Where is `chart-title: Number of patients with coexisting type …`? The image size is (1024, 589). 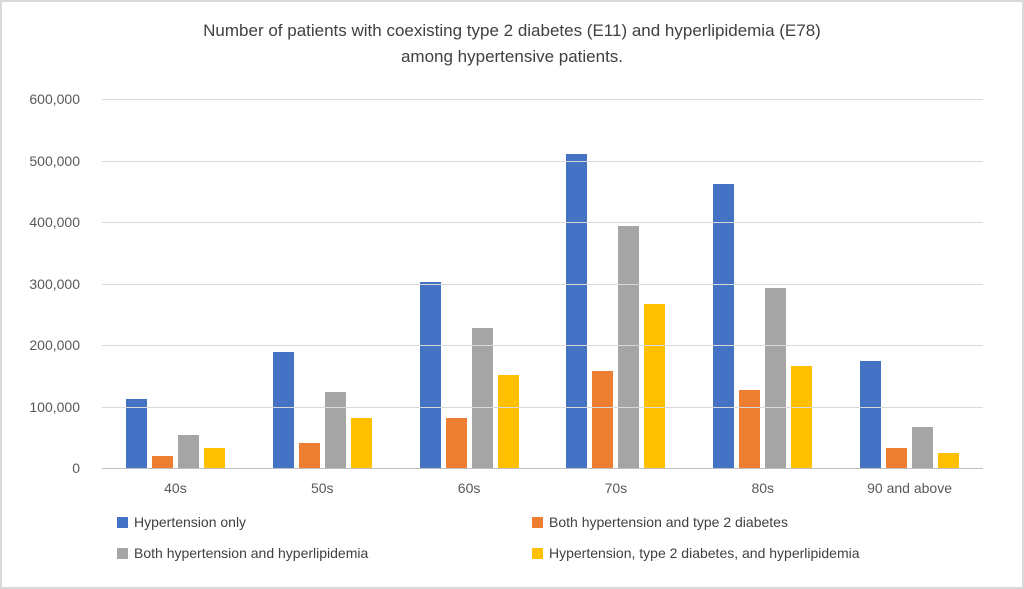
chart-title: Number of patients with coexisting type … is located at coordinates (512, 44).